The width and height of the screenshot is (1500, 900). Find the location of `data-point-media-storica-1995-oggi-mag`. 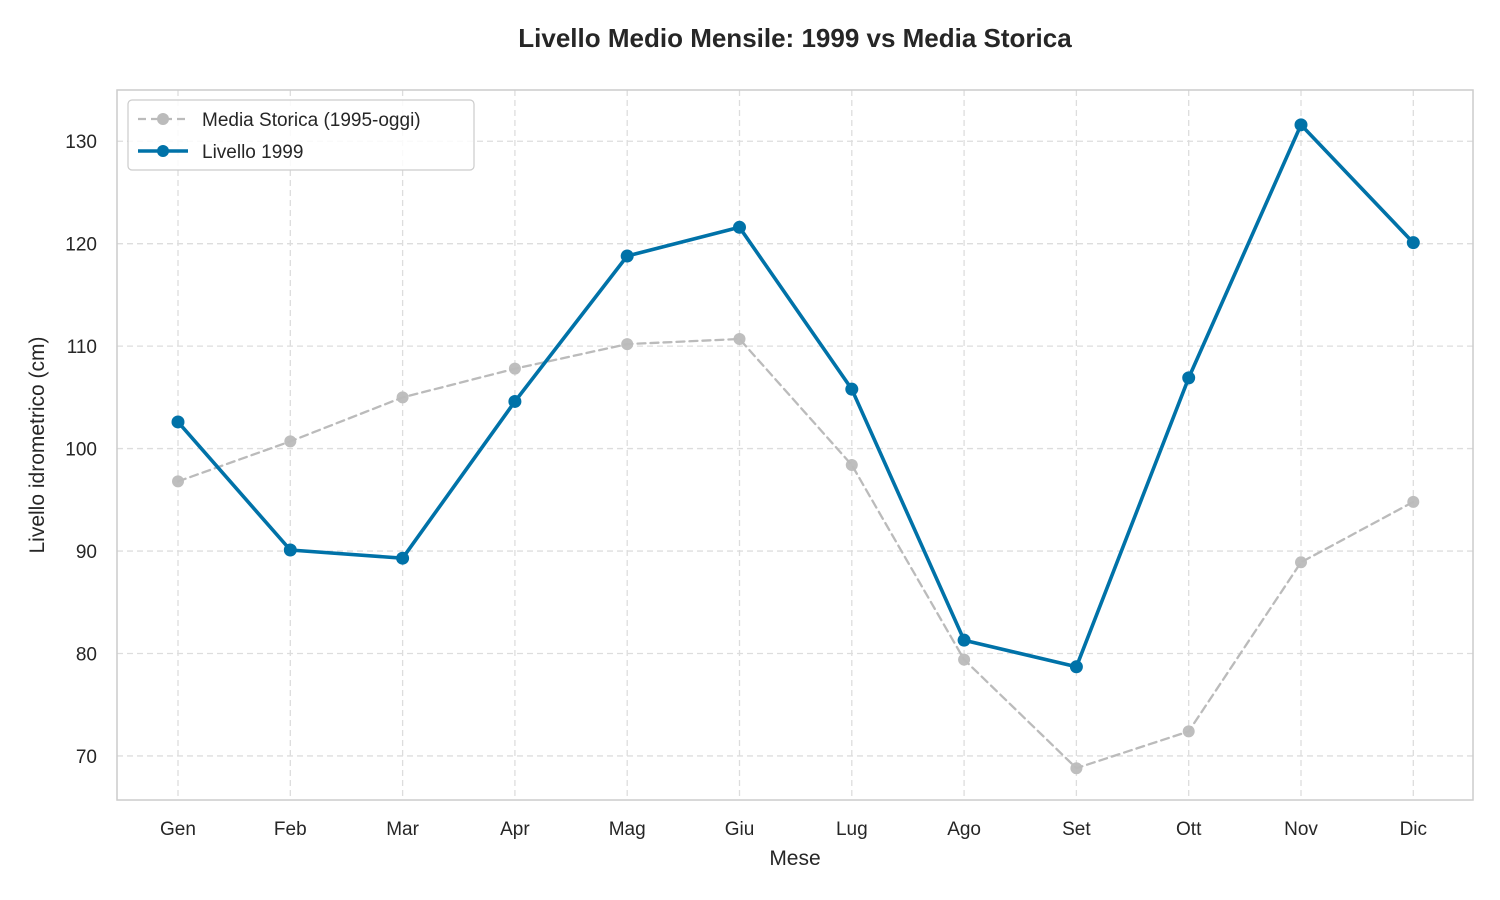

data-point-media-storica-1995-oggi-mag is located at coordinates (627, 344).